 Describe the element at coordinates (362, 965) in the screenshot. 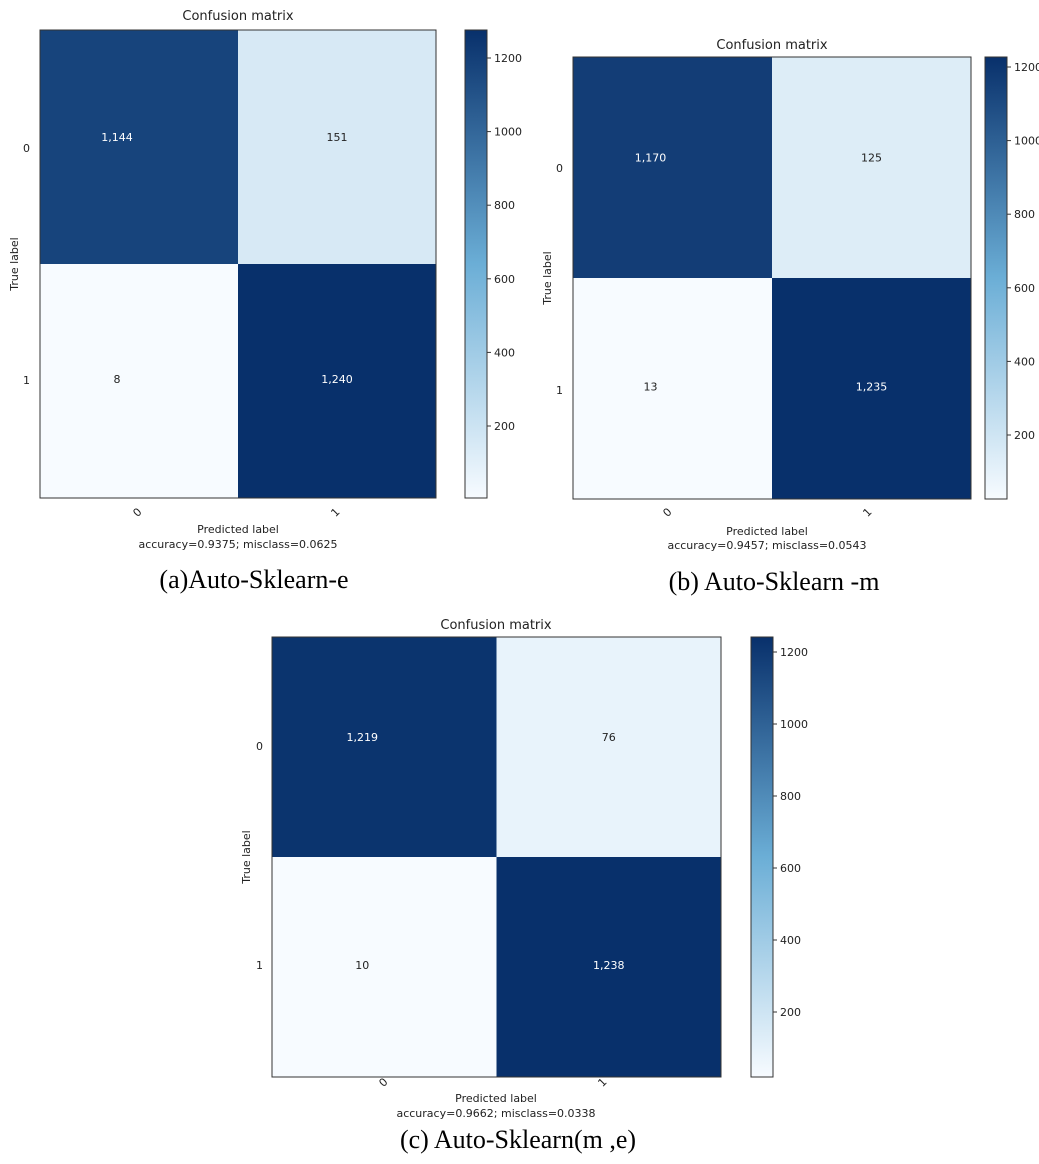

I see `cell-value-label: 10` at that location.